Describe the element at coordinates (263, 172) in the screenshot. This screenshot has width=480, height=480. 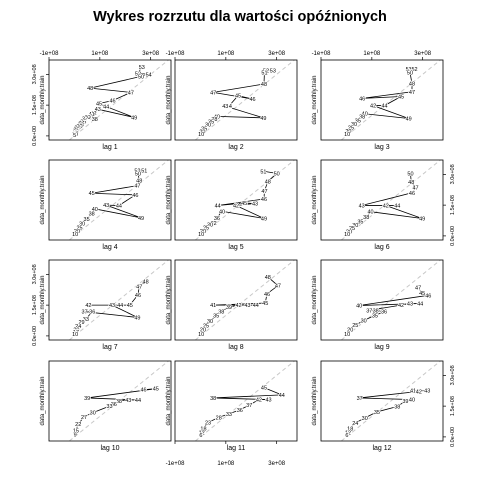
I see `point-label: 51` at that location.